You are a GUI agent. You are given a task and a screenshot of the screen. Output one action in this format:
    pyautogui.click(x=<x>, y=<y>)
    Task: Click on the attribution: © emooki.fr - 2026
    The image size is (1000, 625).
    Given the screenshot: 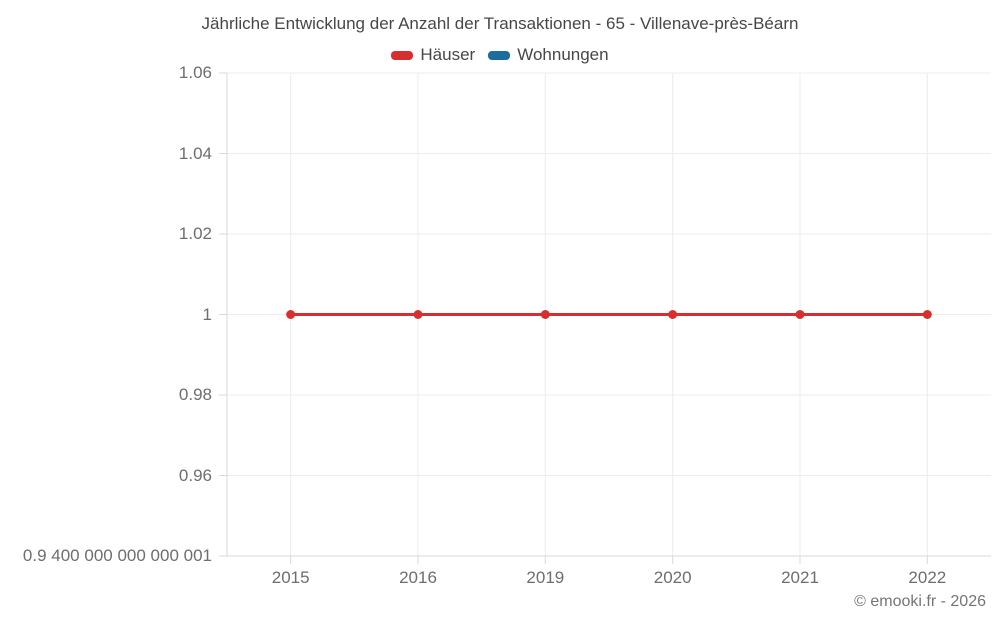 What is the action you would take?
    pyautogui.click(x=920, y=601)
    